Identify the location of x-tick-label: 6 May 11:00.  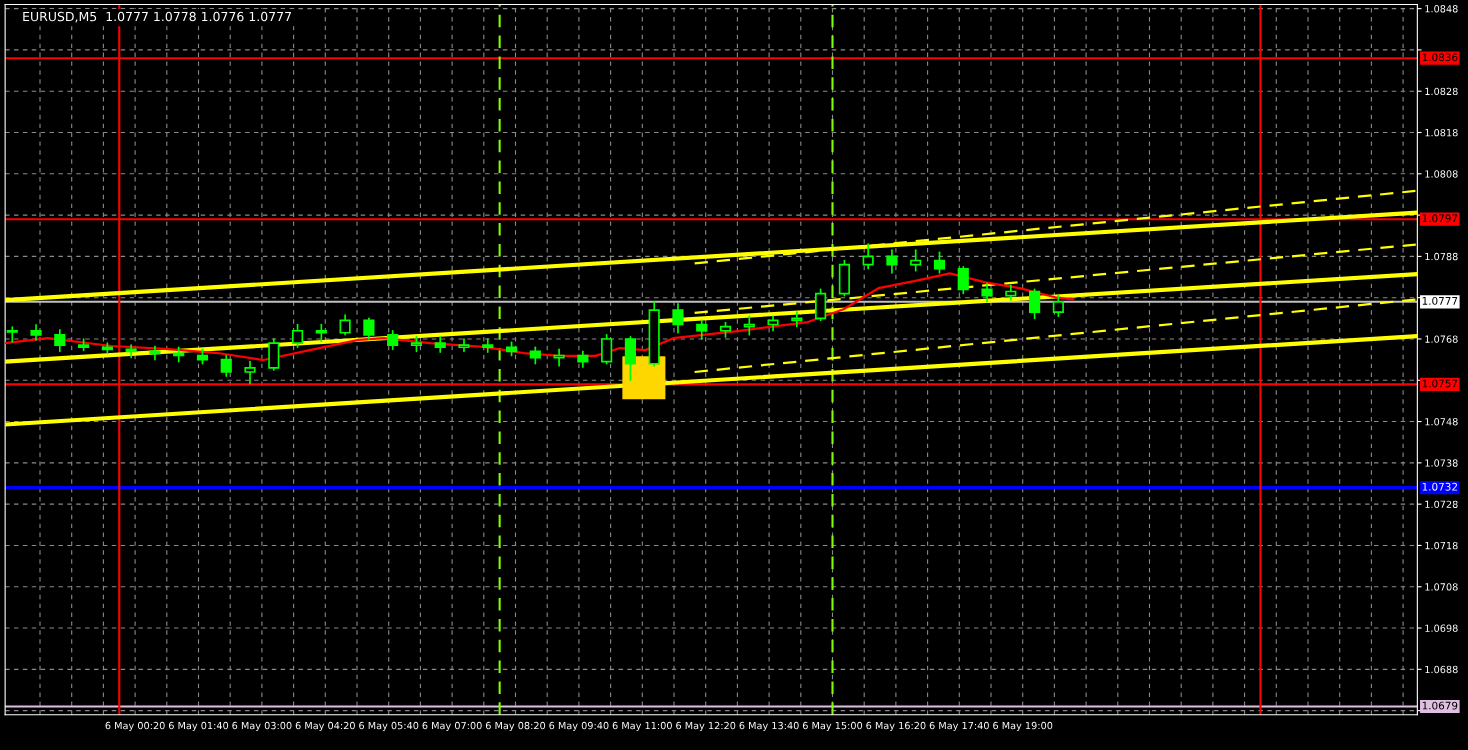
(642, 726).